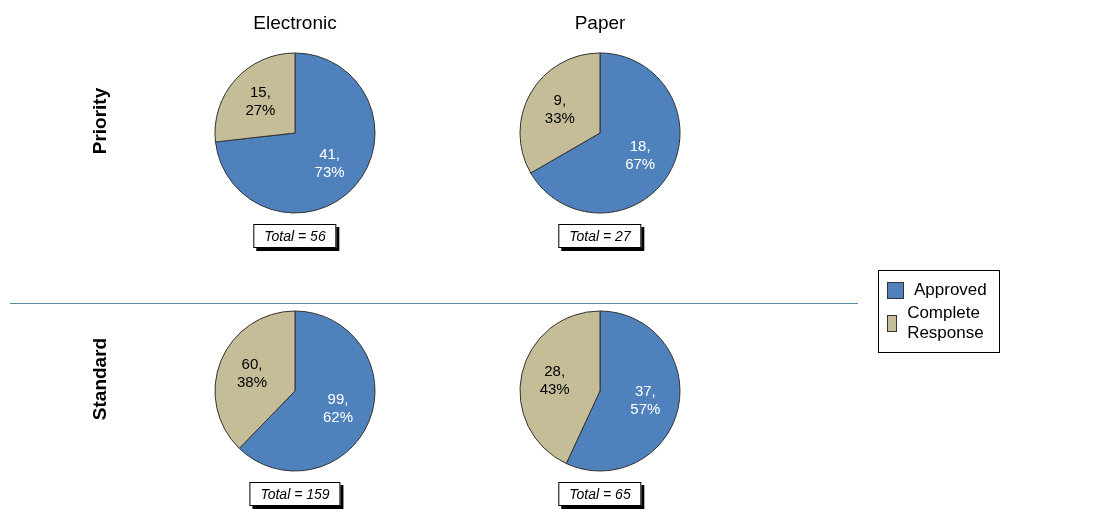  I want to click on data-label: 99, 62%, so click(338, 407).